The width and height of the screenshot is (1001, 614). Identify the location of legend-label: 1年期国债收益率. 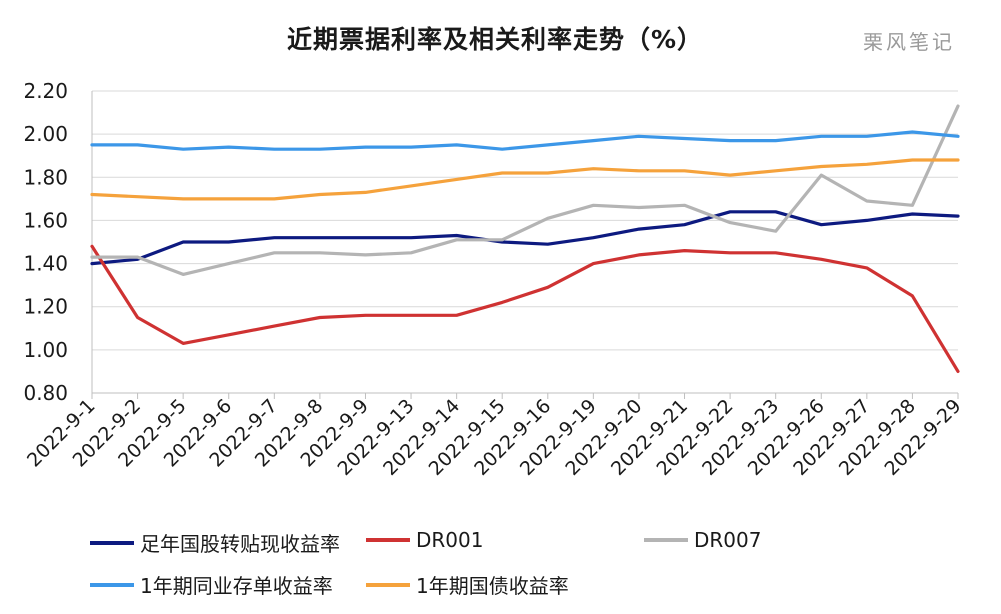
(492, 586).